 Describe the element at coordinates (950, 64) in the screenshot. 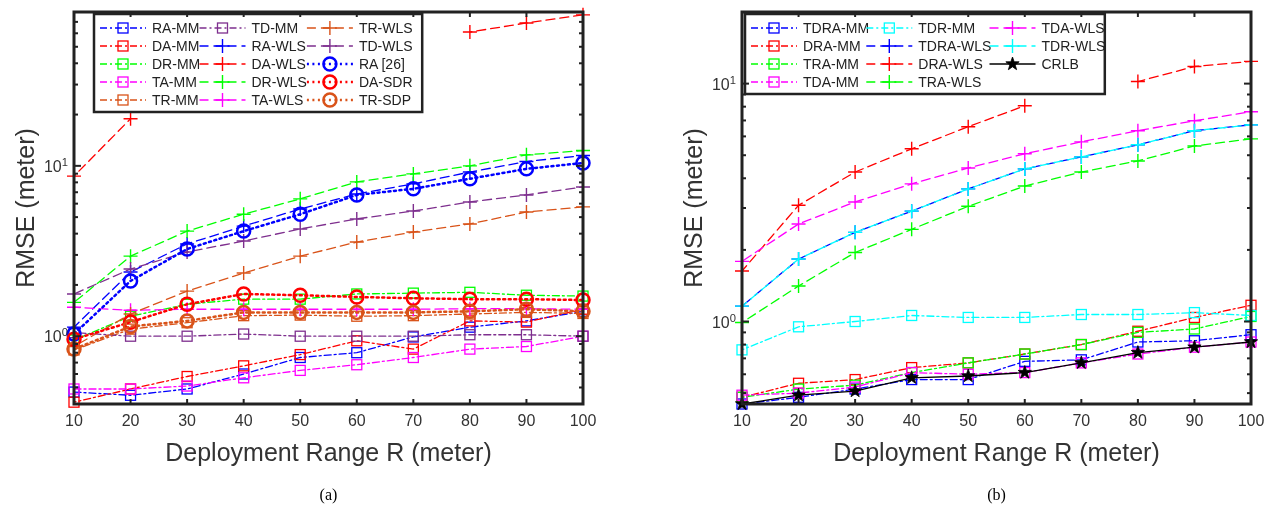

I see `legend-label: DRA-WLS` at that location.